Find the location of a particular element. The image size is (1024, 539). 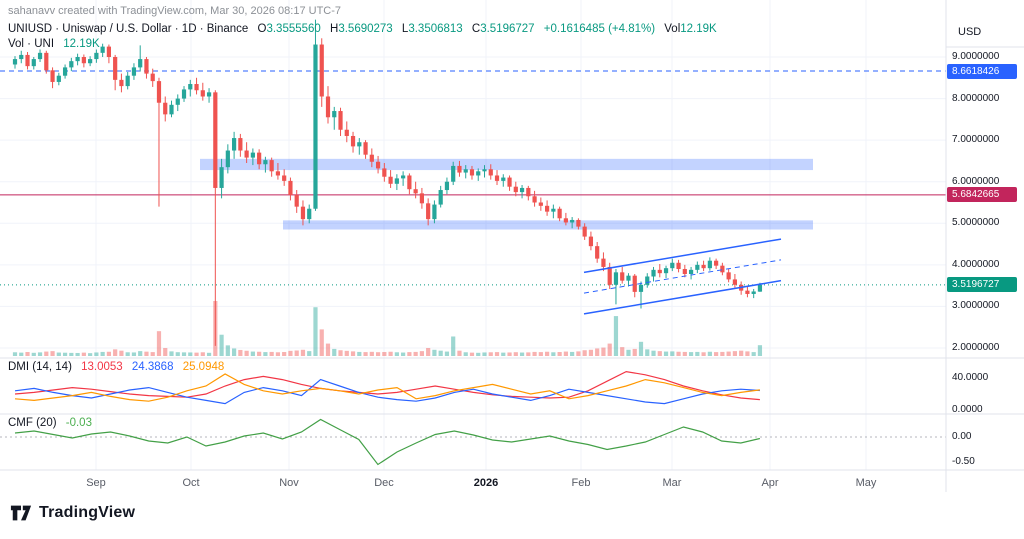

open-value: 3.3555560 is located at coordinates (293, 29).